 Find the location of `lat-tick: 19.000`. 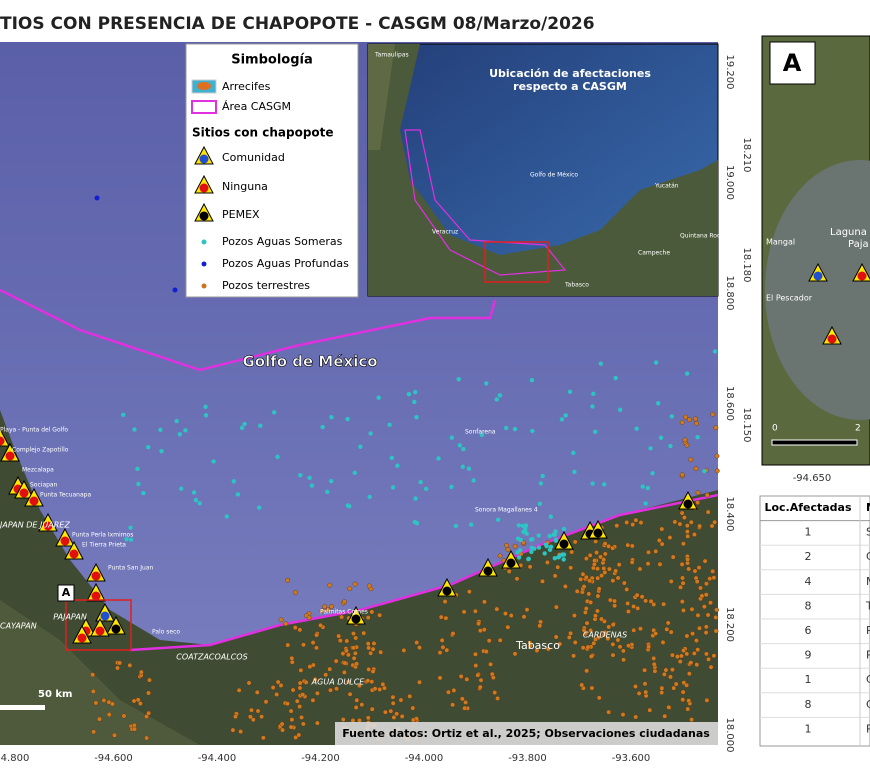

lat-tick: 19.000 is located at coordinates (729, 182).